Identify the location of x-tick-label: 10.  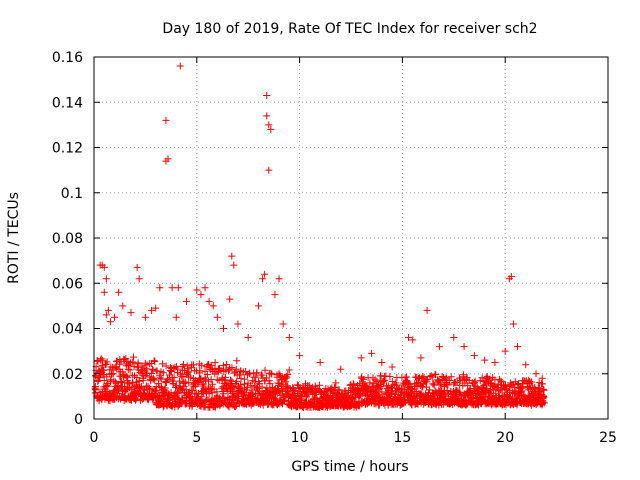
(300, 438).